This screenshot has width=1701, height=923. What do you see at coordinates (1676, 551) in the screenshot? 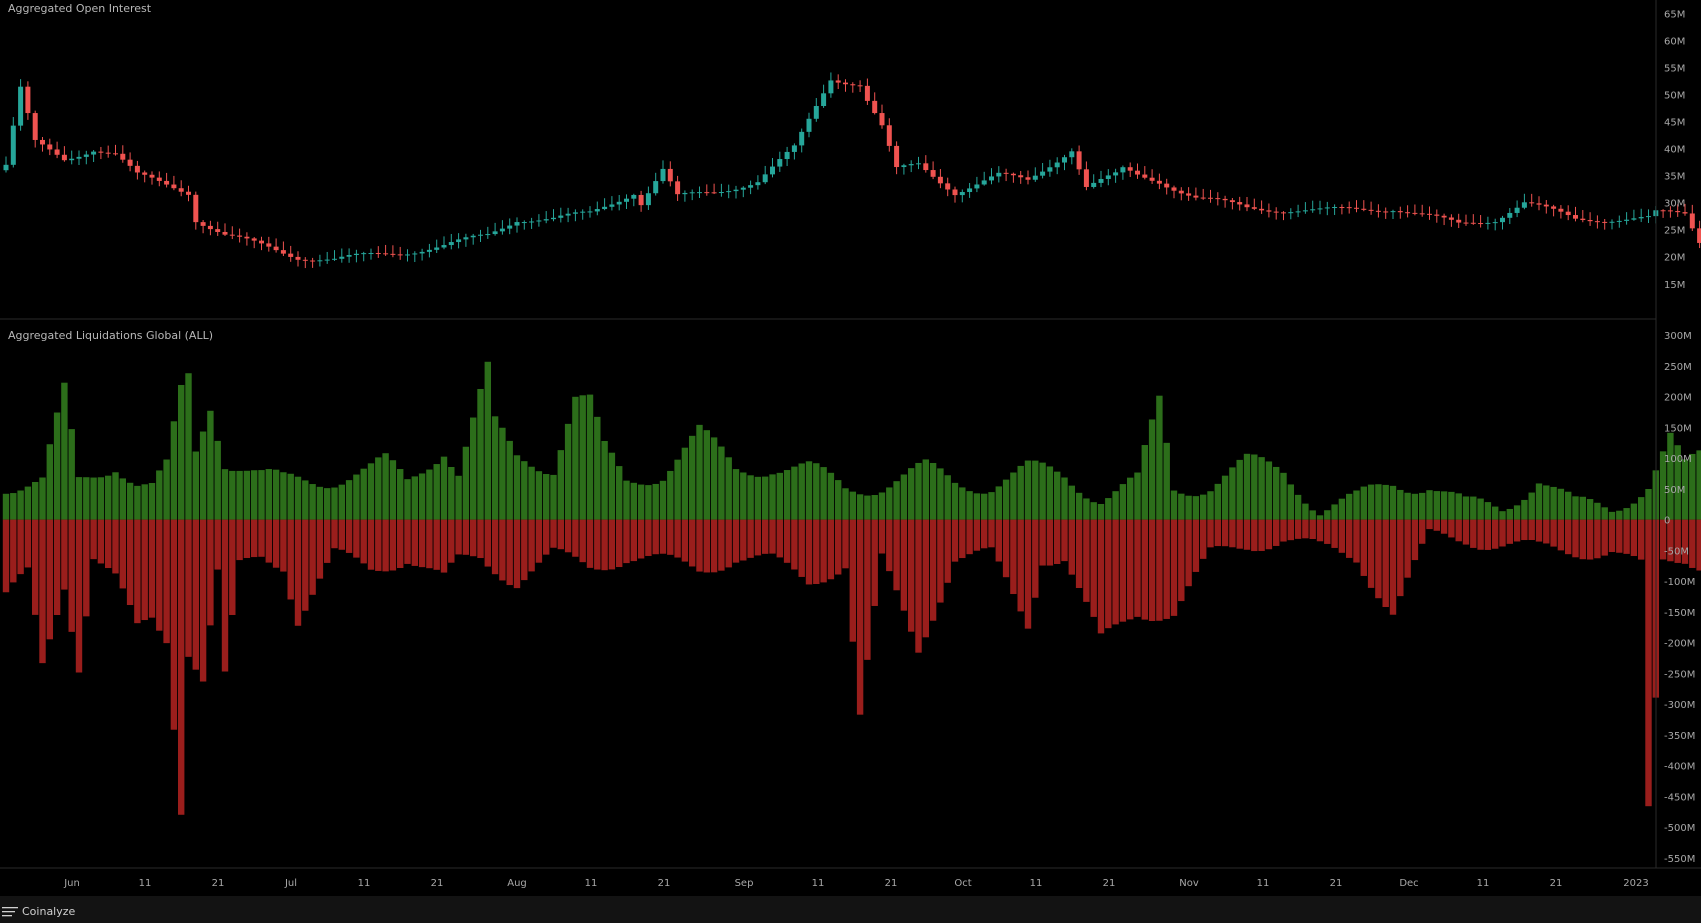
I see `liq-y-tick-label: -50M` at bounding box center [1676, 551].